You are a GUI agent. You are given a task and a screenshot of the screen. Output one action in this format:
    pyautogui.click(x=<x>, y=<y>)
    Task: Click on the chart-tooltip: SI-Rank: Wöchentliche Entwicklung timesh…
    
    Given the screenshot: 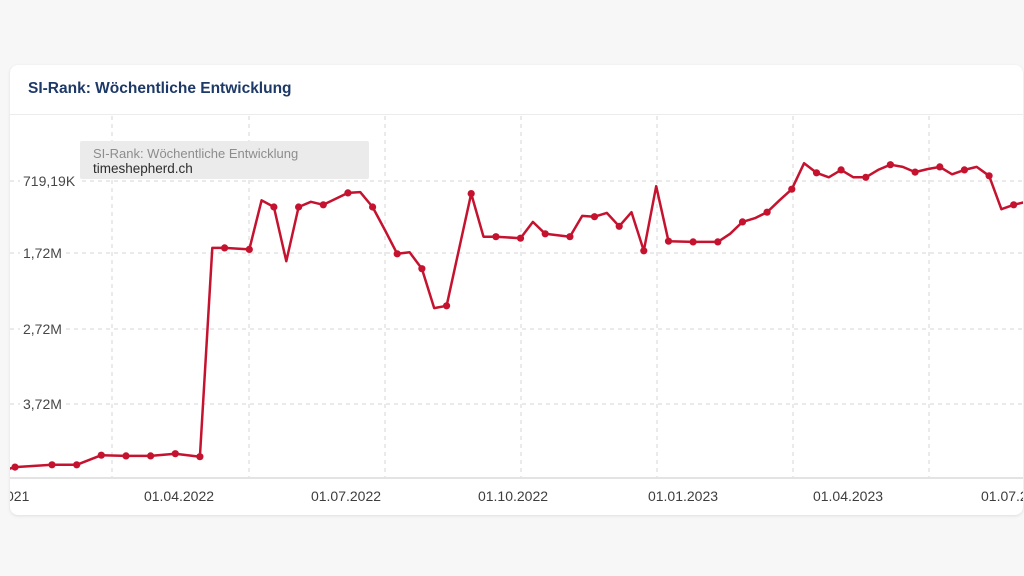 What is the action you would take?
    pyautogui.click(x=224, y=160)
    